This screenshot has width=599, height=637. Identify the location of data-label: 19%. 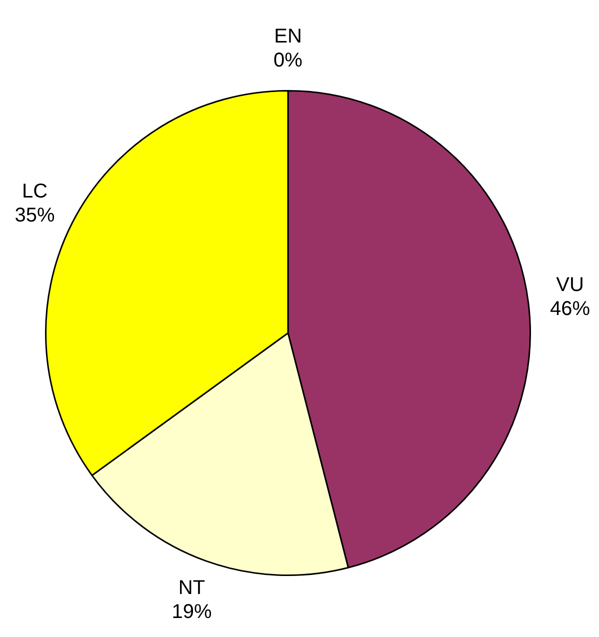
(192, 611).